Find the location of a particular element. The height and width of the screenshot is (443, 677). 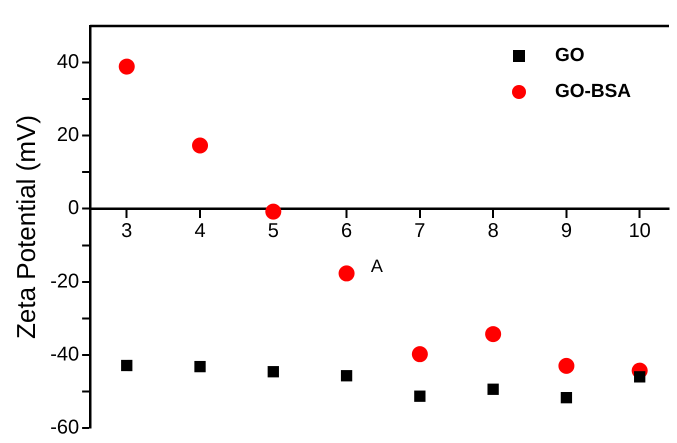

y-tick-label: 20 is located at coordinates (68, 135).